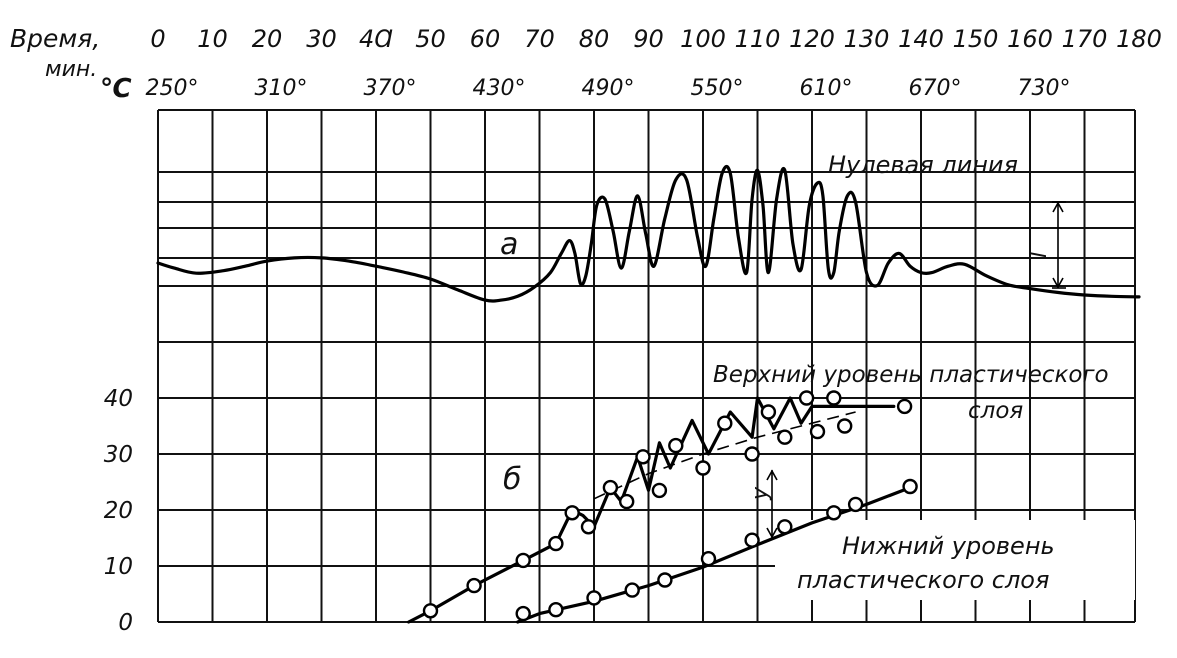 This screenshot has width=1177, height=658. Describe the element at coordinates (935, 88) in the screenshot. I see `temperature-tick-label: 670°` at that location.